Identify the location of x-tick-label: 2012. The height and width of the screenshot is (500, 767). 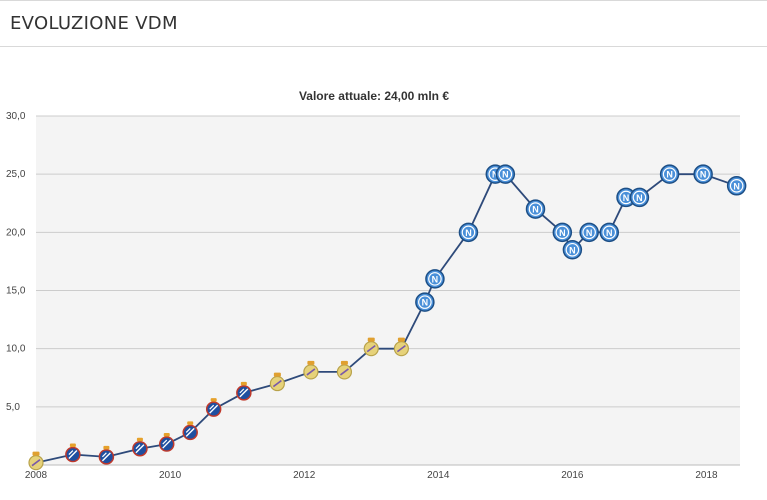
(304, 475).